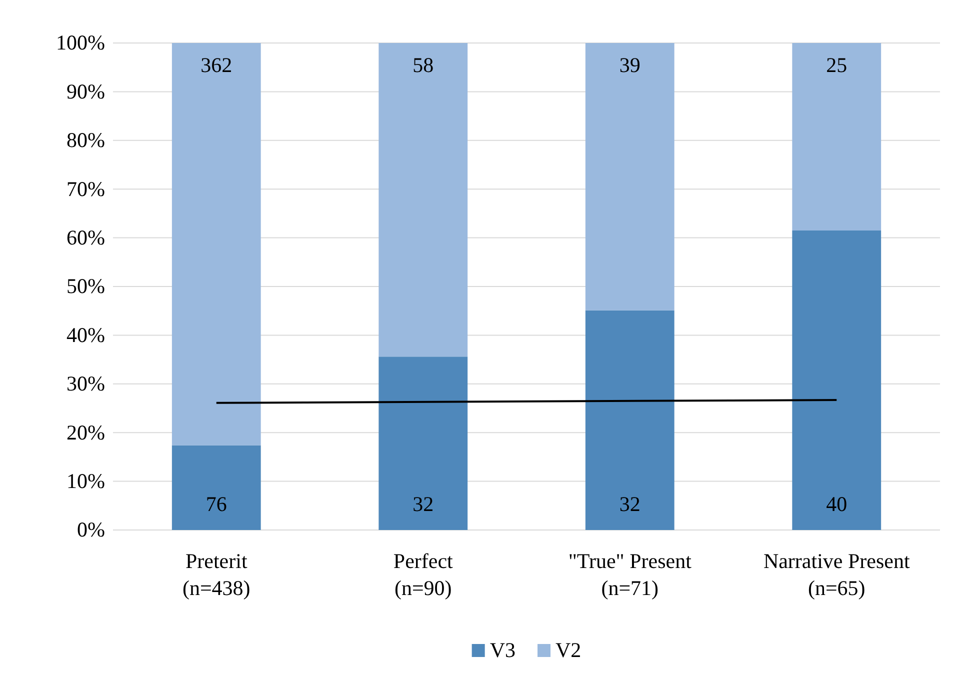 This screenshot has height=677, width=956. What do you see at coordinates (837, 504) in the screenshot?
I see `annotation: 40` at bounding box center [837, 504].